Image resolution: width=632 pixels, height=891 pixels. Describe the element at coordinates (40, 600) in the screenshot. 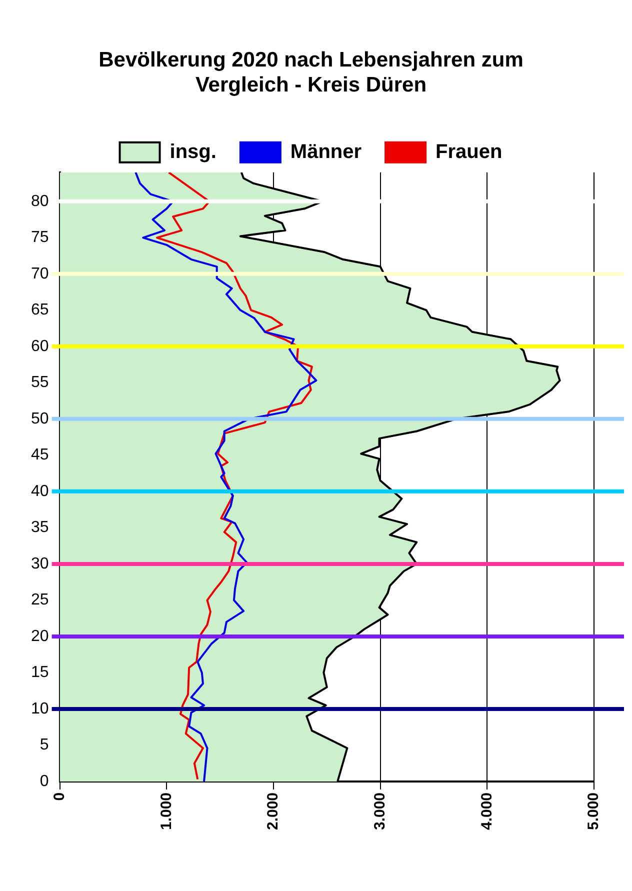

I see `y-tick-label: 25` at that location.